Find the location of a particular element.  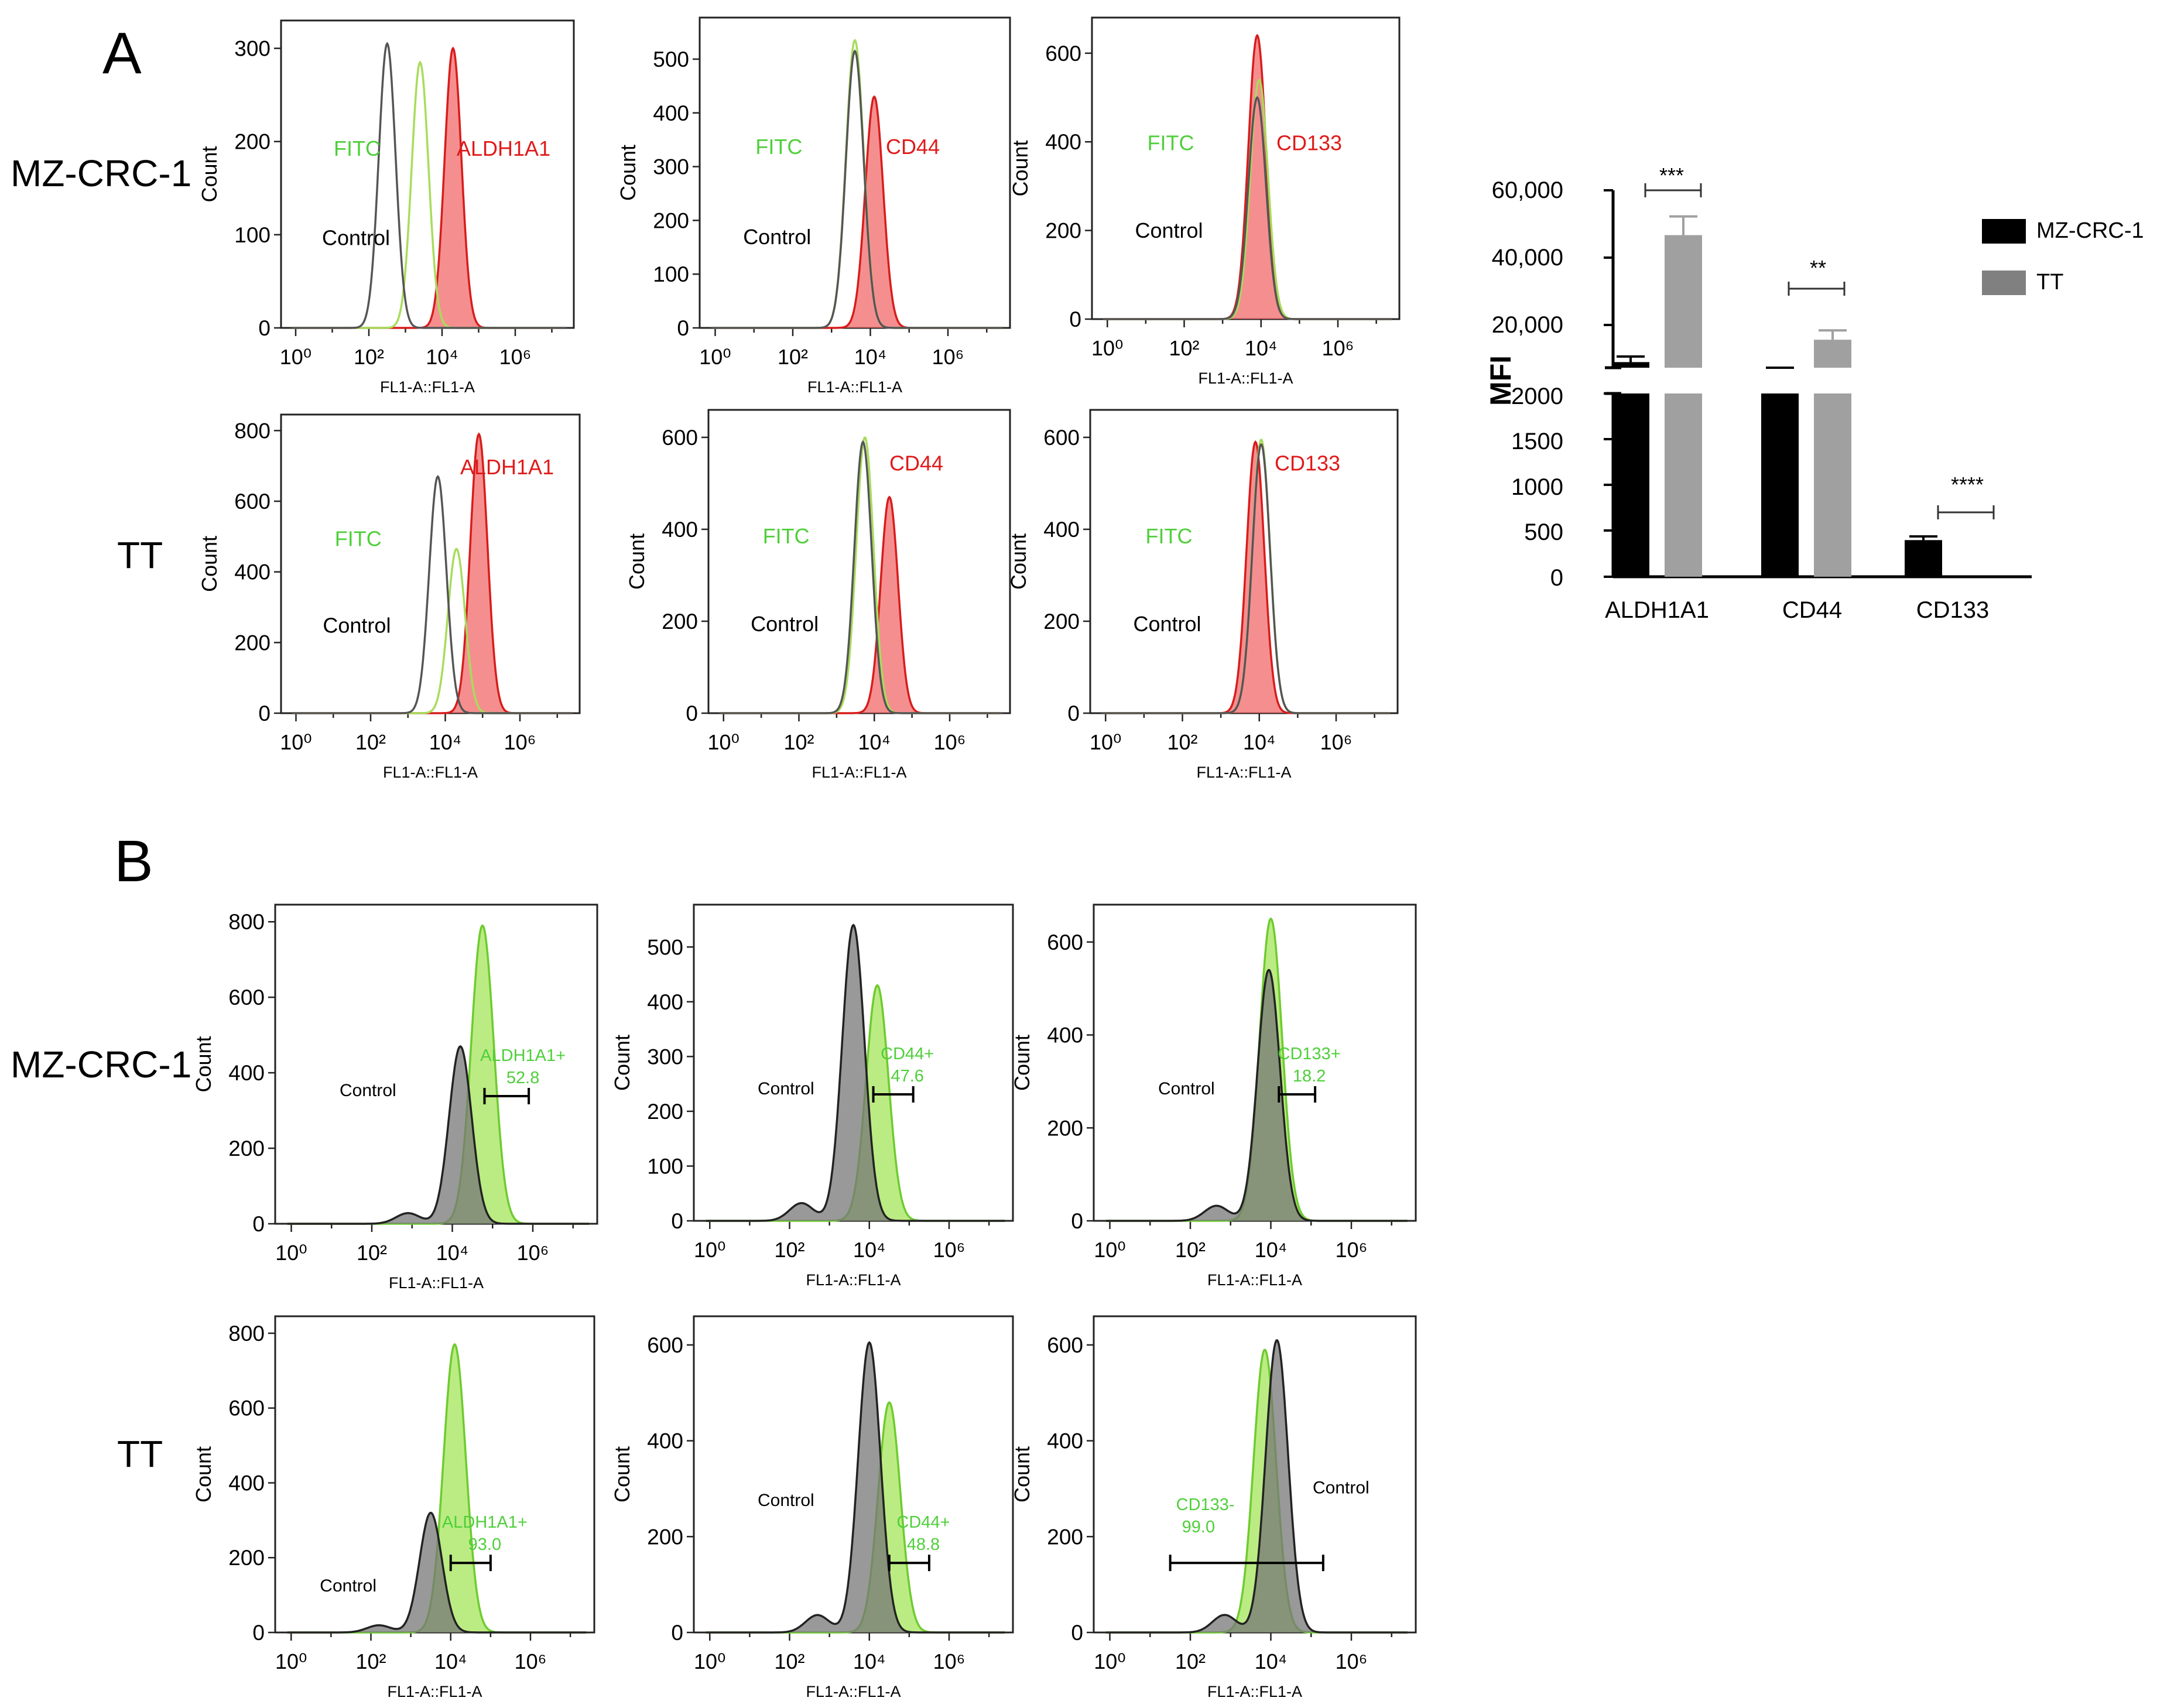

bar-xlabel-aldh1a1: ALDH1A1 is located at coordinates (1657, 610).